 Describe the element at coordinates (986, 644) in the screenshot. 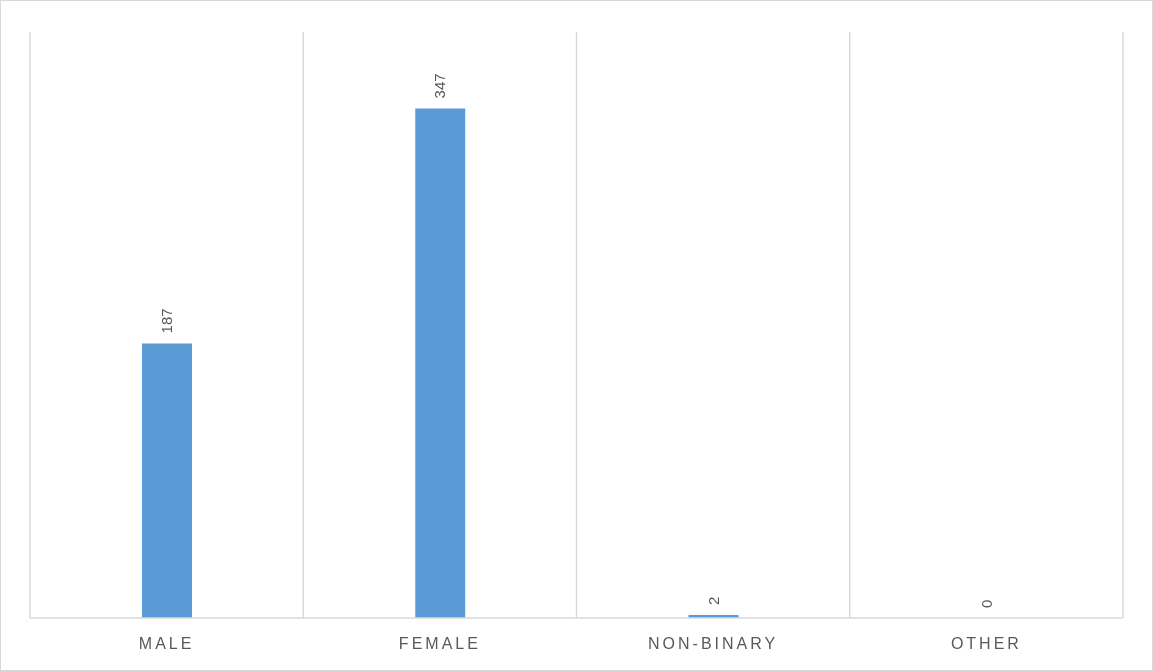

I see `x-tick-label: OTHER` at that location.